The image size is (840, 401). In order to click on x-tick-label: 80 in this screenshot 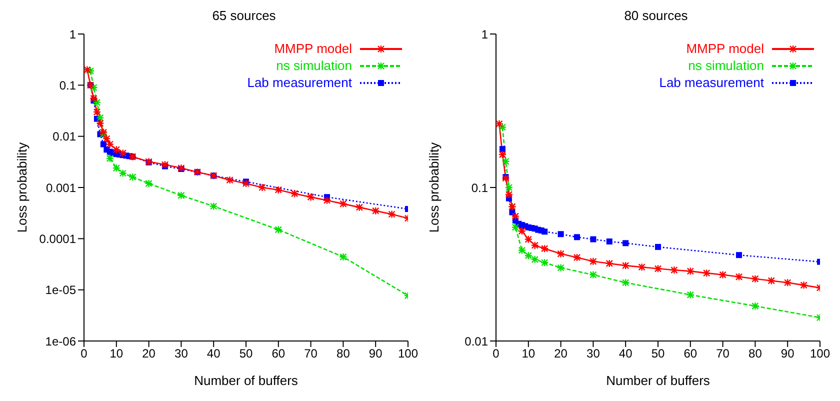, I will do `click(755, 353)`.